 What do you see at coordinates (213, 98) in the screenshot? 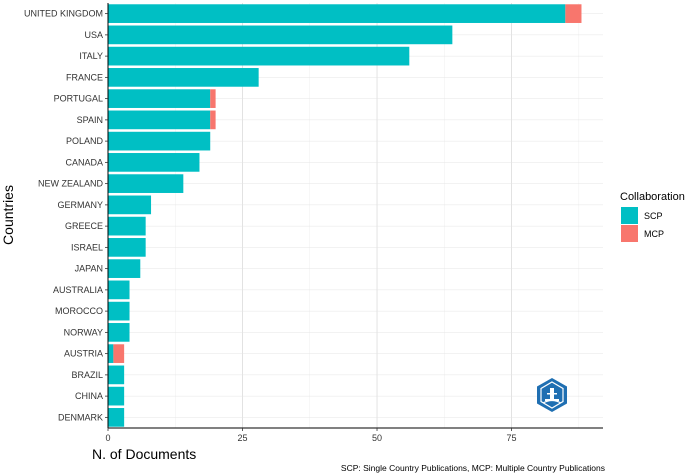
I see `bar-mcp-portugal` at bounding box center [213, 98].